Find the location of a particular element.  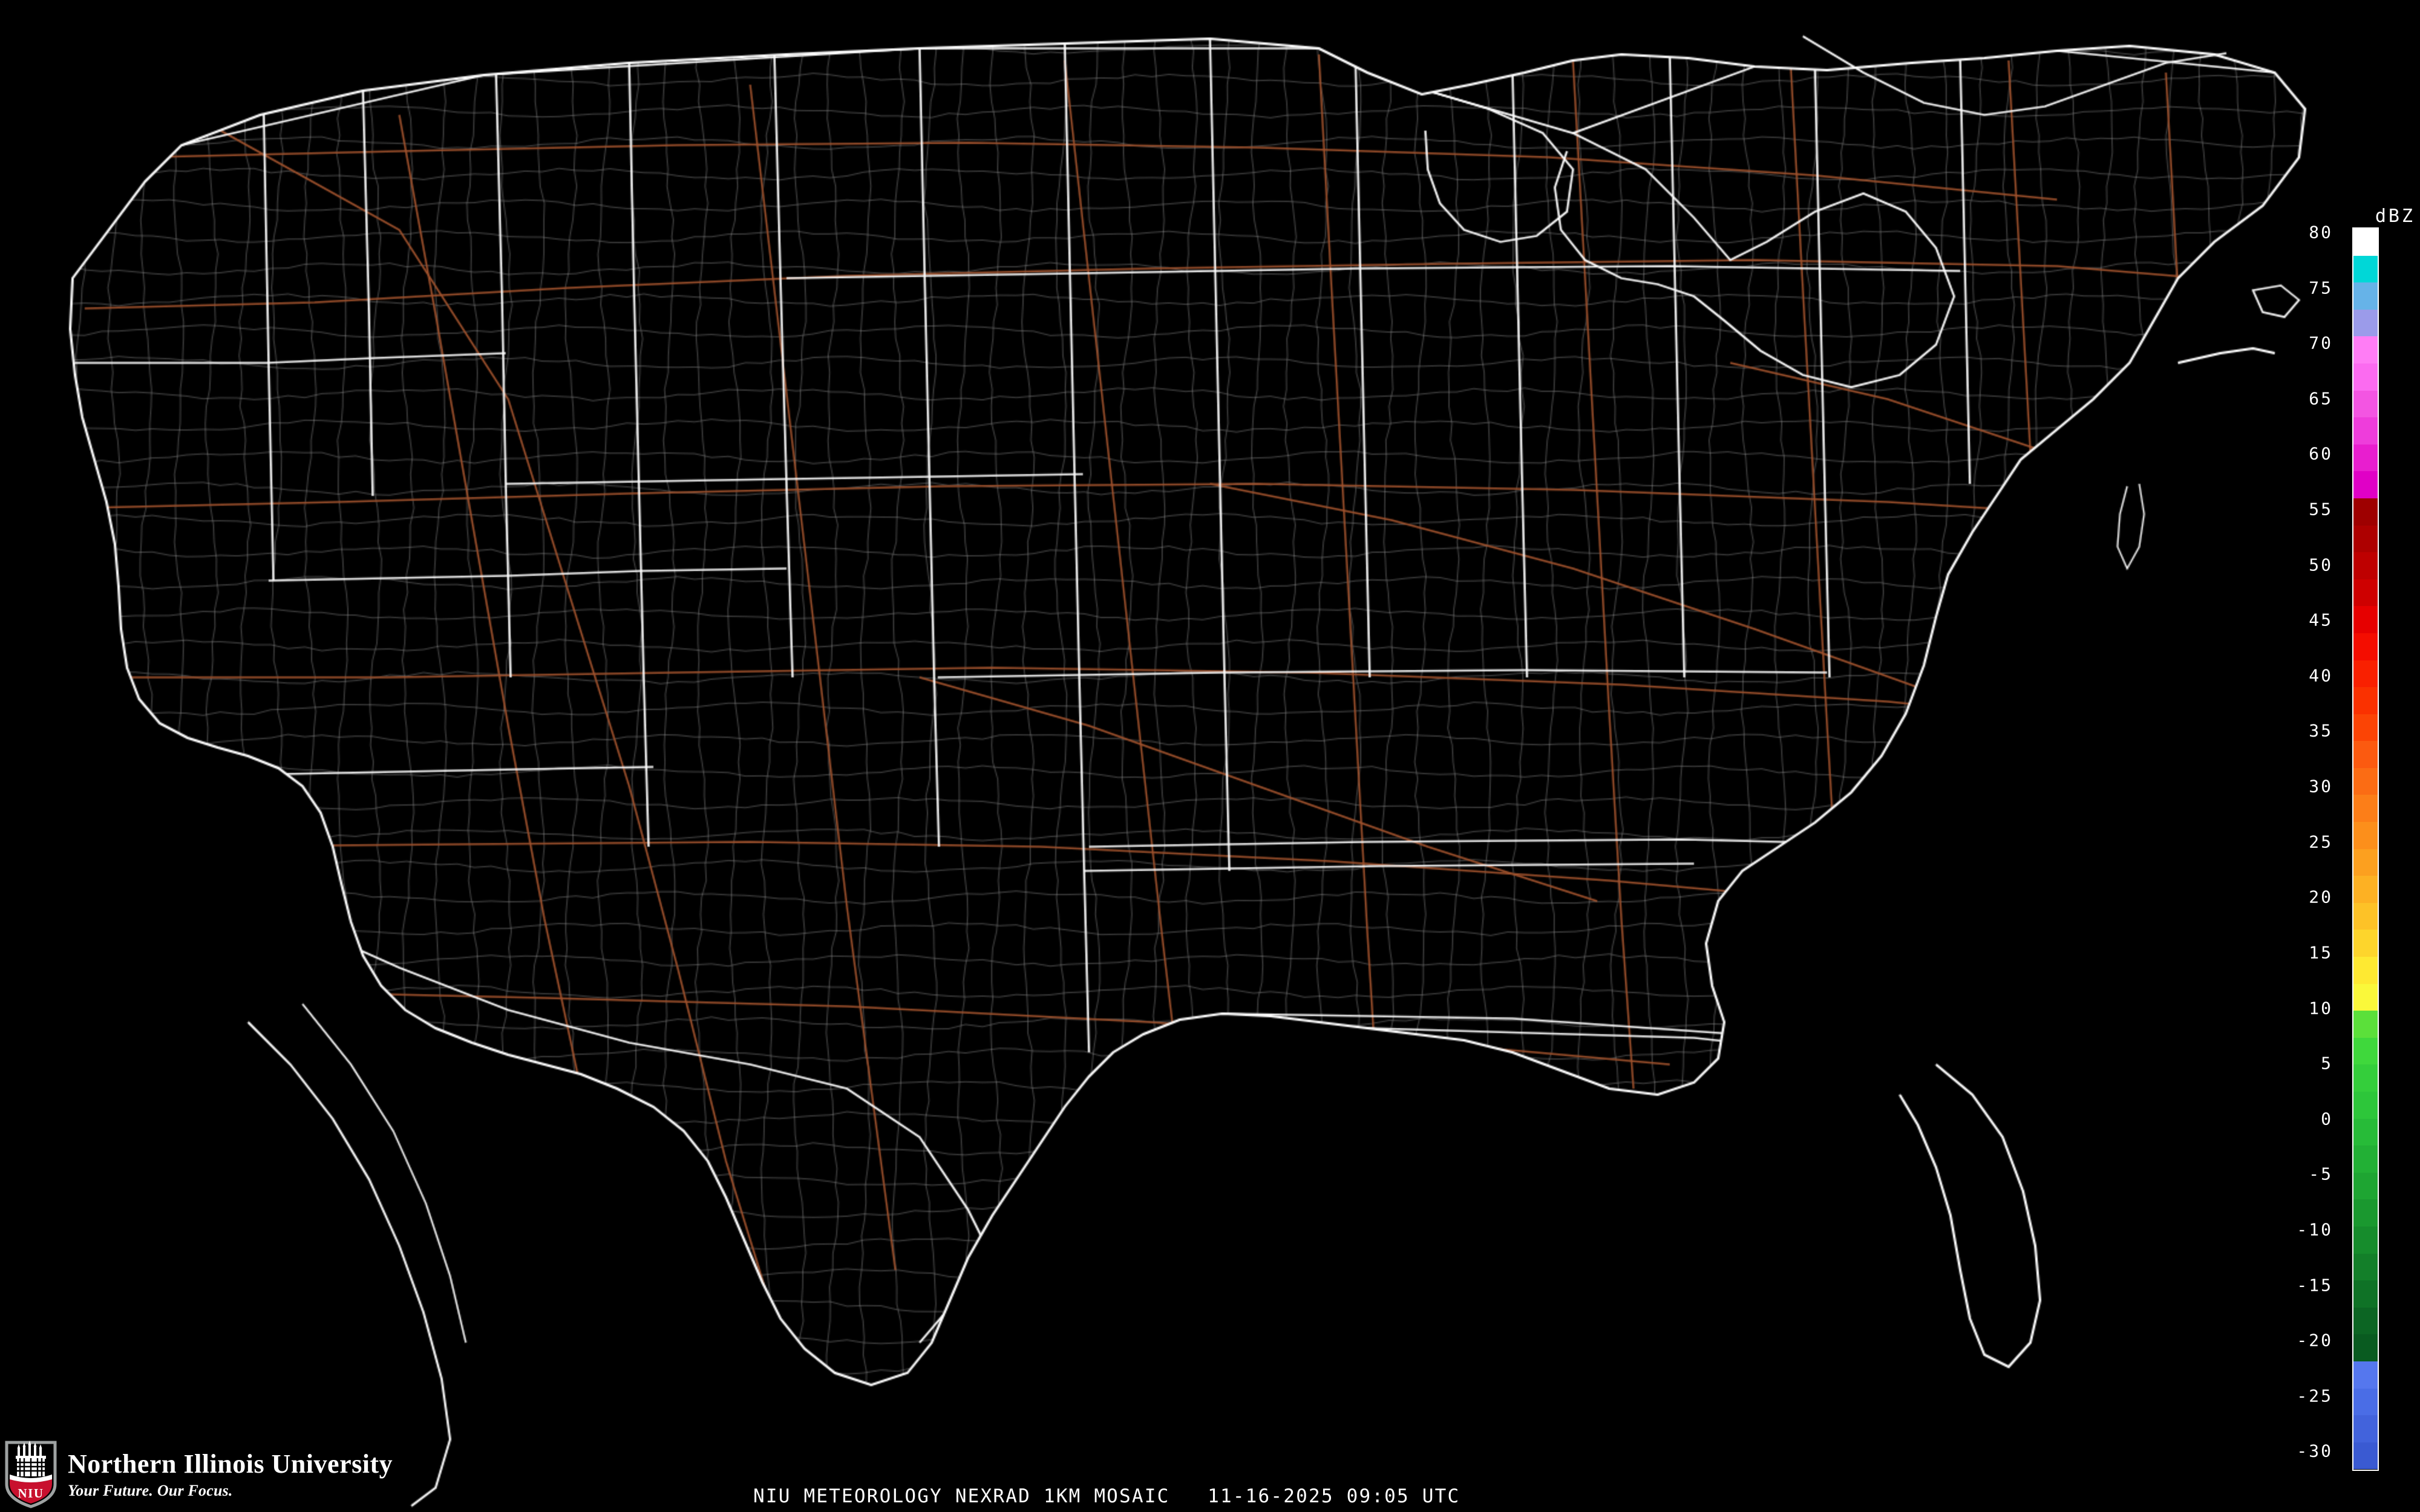

colorbar-tick: 75 is located at coordinates (2321, 288).